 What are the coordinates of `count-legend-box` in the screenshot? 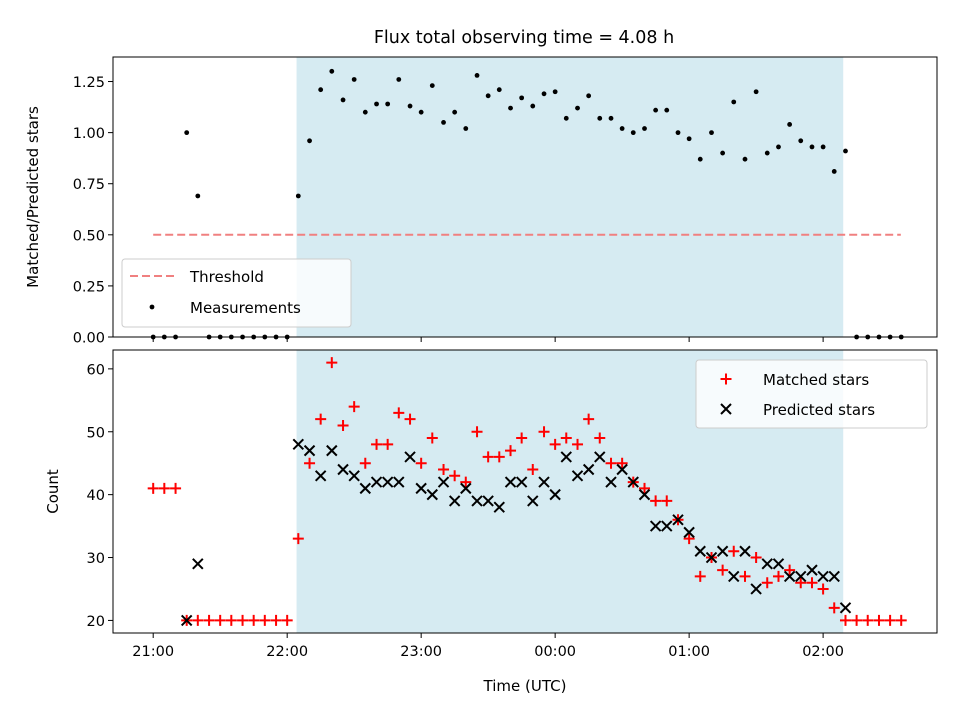 It's located at (811, 394).